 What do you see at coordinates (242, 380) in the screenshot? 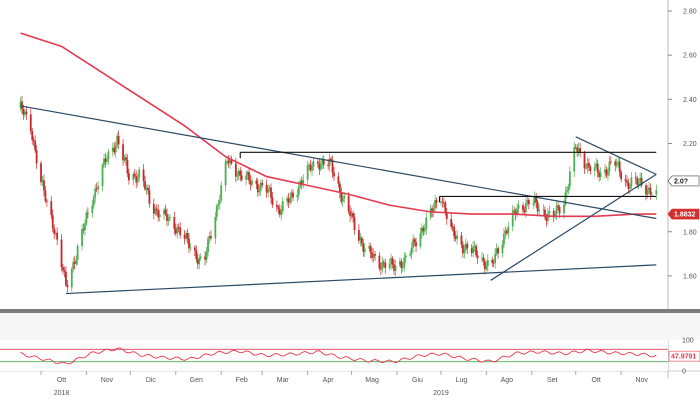
I see `x-tick-label: Feb` at bounding box center [242, 380].